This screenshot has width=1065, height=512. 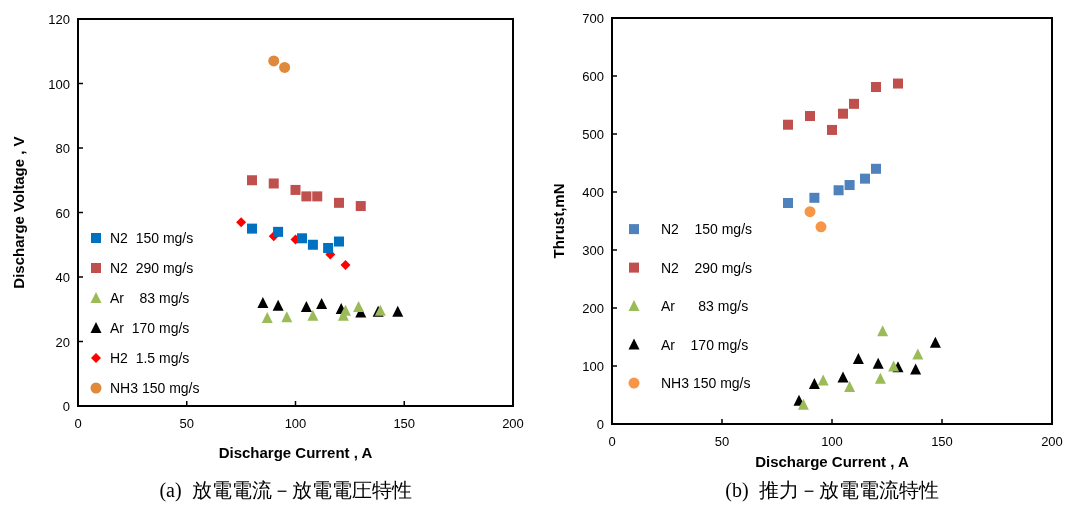 I want to click on y-tick-label: 700, so click(x=593, y=18).